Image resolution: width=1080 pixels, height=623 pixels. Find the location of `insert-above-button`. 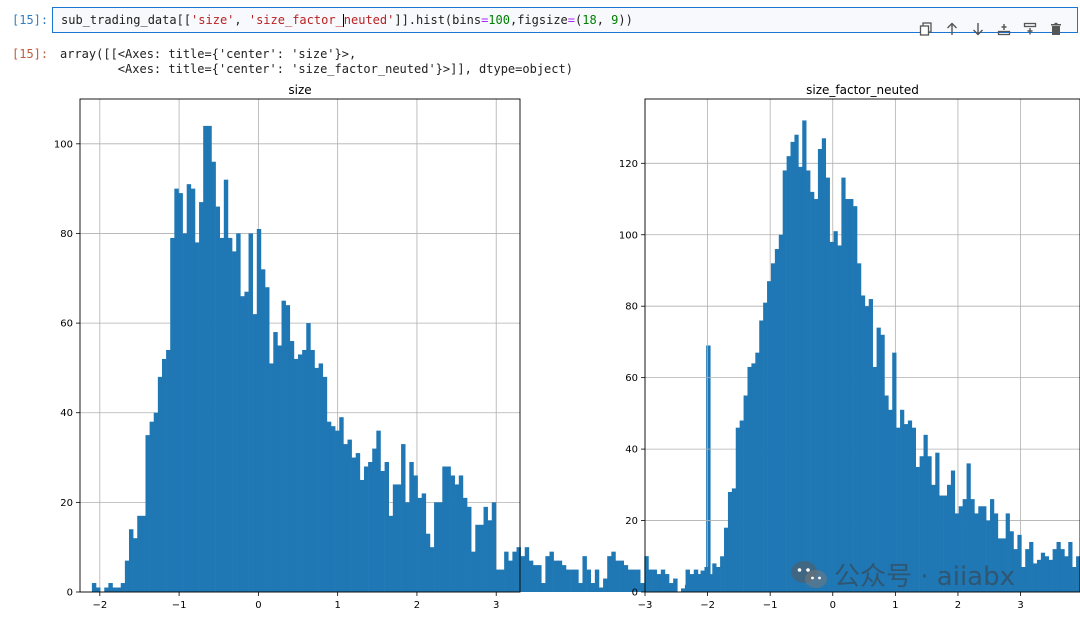

insert-above-button is located at coordinates (1004, 29).